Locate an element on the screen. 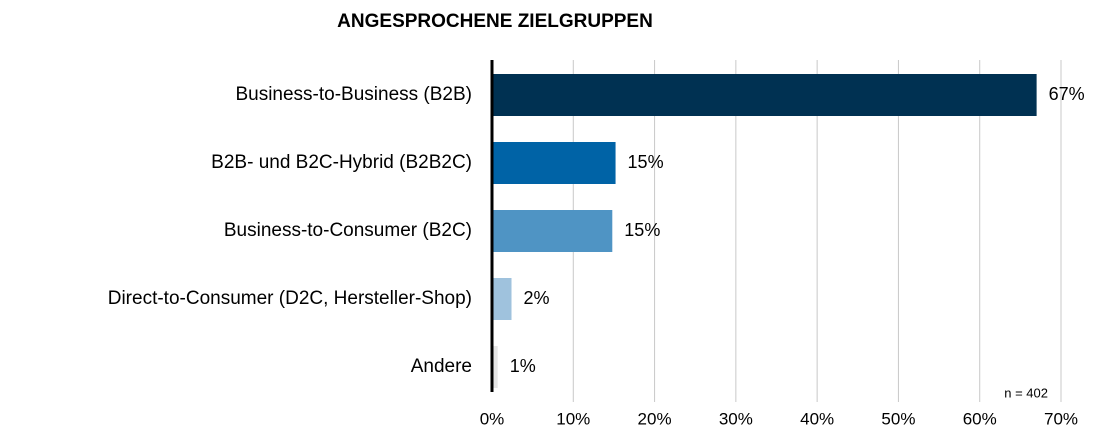 The width and height of the screenshot is (1093, 432). value-label: 1% is located at coordinates (523, 366).